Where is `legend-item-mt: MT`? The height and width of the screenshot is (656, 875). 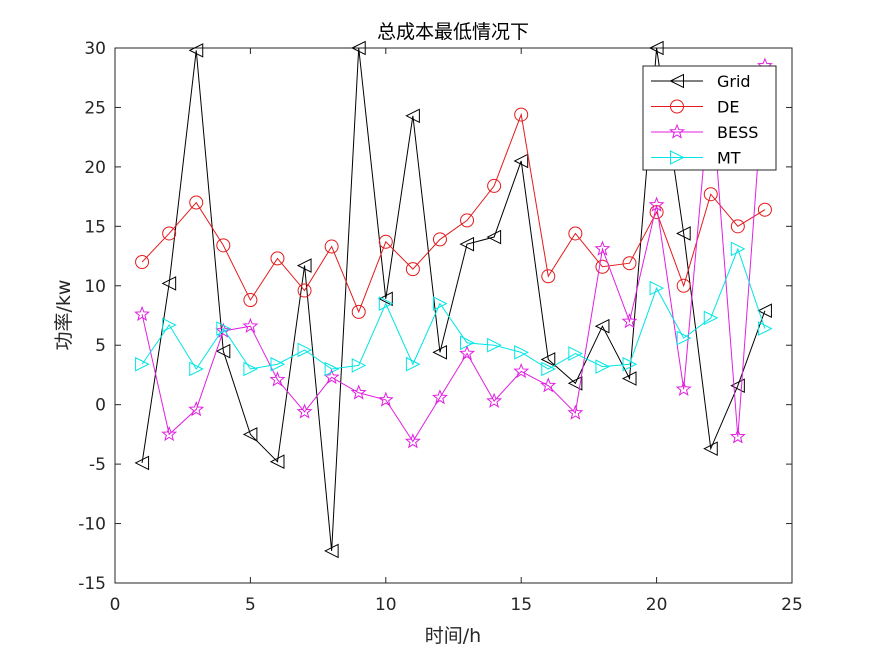 legend-item-mt: MT is located at coordinates (696, 158).